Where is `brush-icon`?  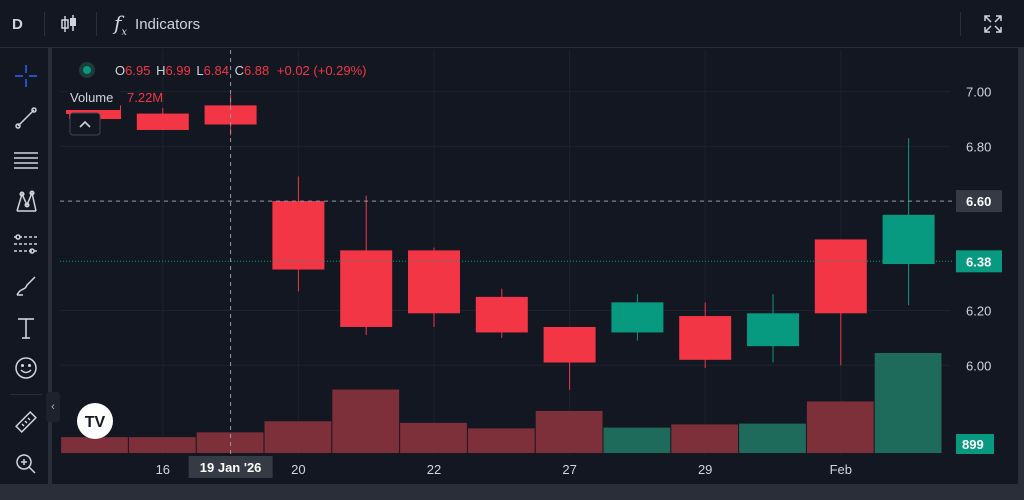 brush-icon is located at coordinates (26, 286).